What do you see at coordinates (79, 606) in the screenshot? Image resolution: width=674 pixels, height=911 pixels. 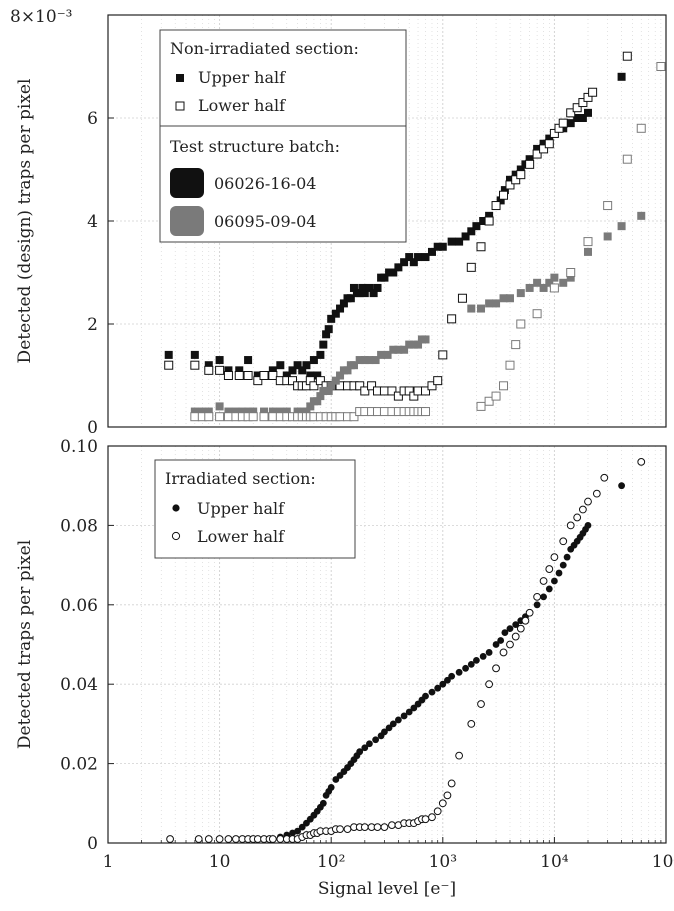 I see `y-tick-label: 0.06` at bounding box center [79, 606].